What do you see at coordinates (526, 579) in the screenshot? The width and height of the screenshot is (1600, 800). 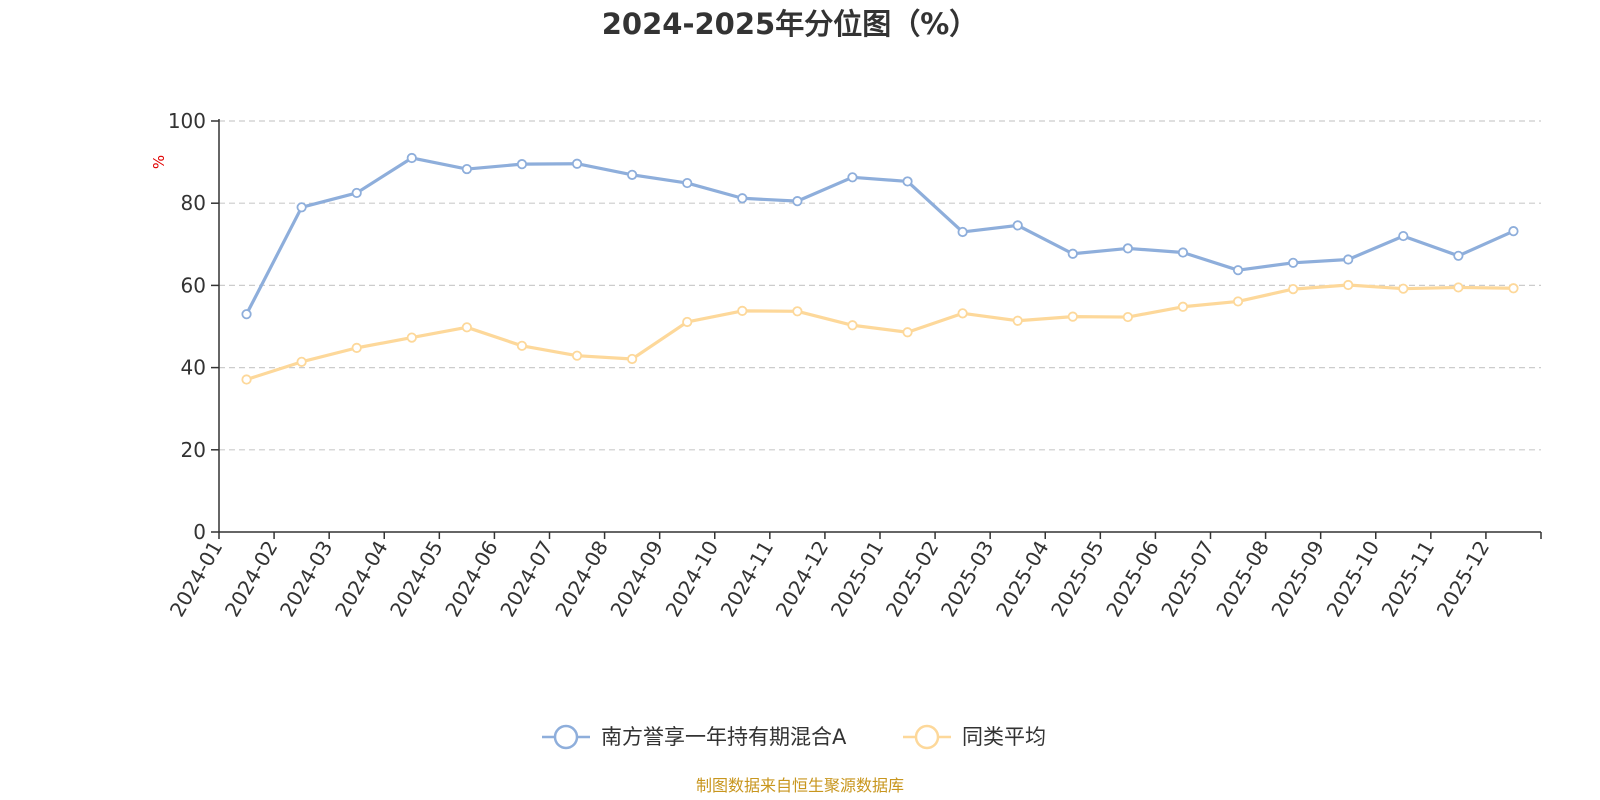 I see `x-tick-label: 2024-07` at bounding box center [526, 579].